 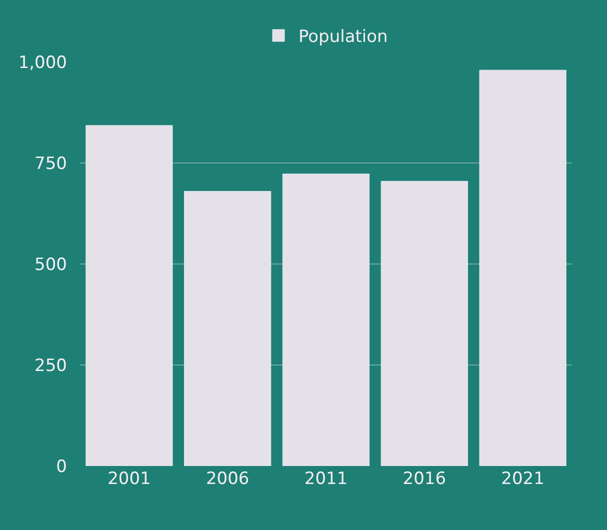 I want to click on x-tick-label: 2006, so click(x=228, y=479).